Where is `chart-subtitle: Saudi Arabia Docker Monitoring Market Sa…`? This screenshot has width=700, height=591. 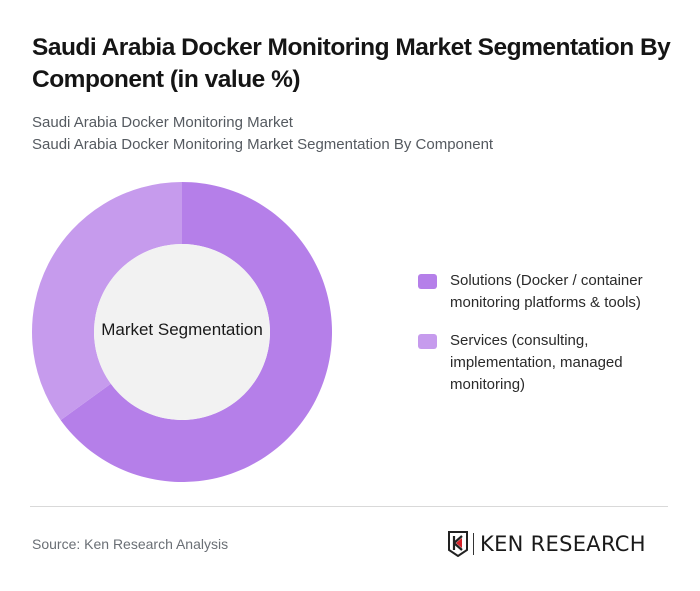 chart-subtitle: Saudi Arabia Docker Monitoring Market Sa… is located at coordinates (352, 134).